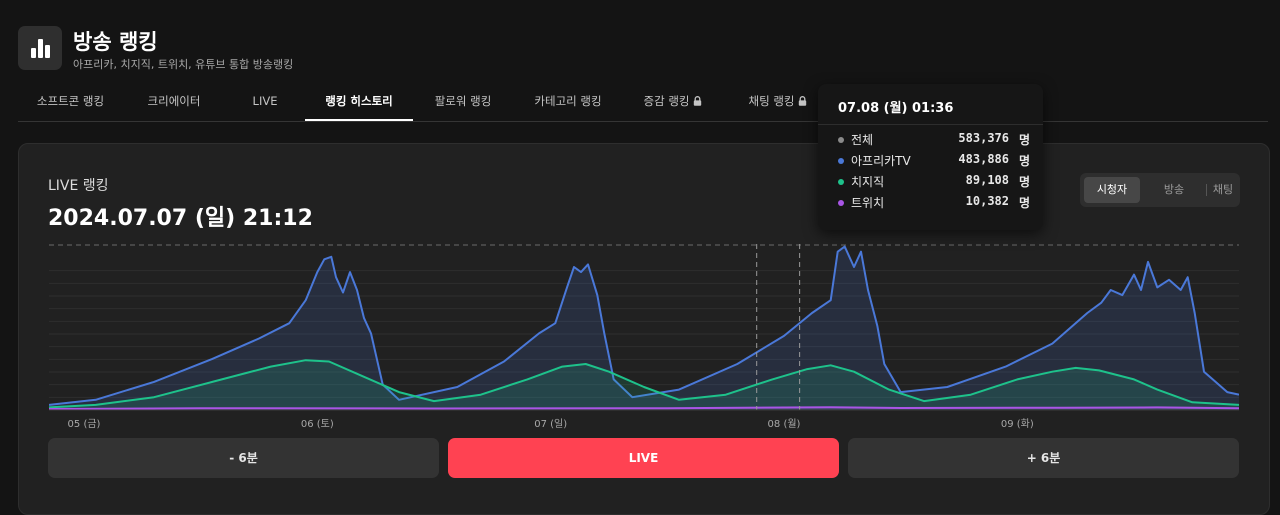 This screenshot has height=515, width=1280. I want to click on tab-change-ranking: 증감 랭킹, so click(673, 103).